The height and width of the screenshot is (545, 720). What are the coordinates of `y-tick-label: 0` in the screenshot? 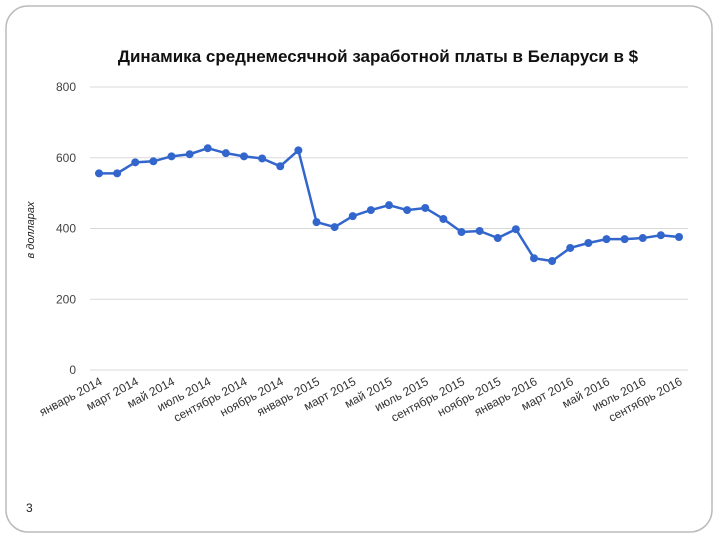 It's located at (72, 370).